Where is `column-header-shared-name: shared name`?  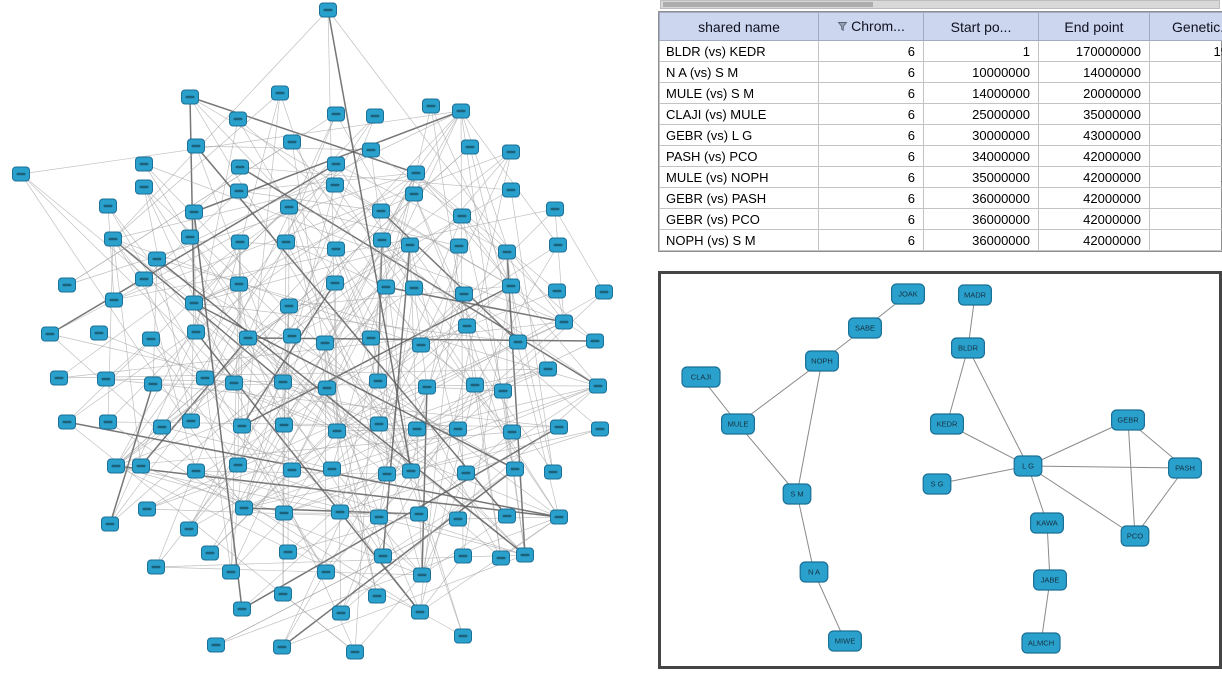 column-header-shared-name: shared name is located at coordinates (739, 27).